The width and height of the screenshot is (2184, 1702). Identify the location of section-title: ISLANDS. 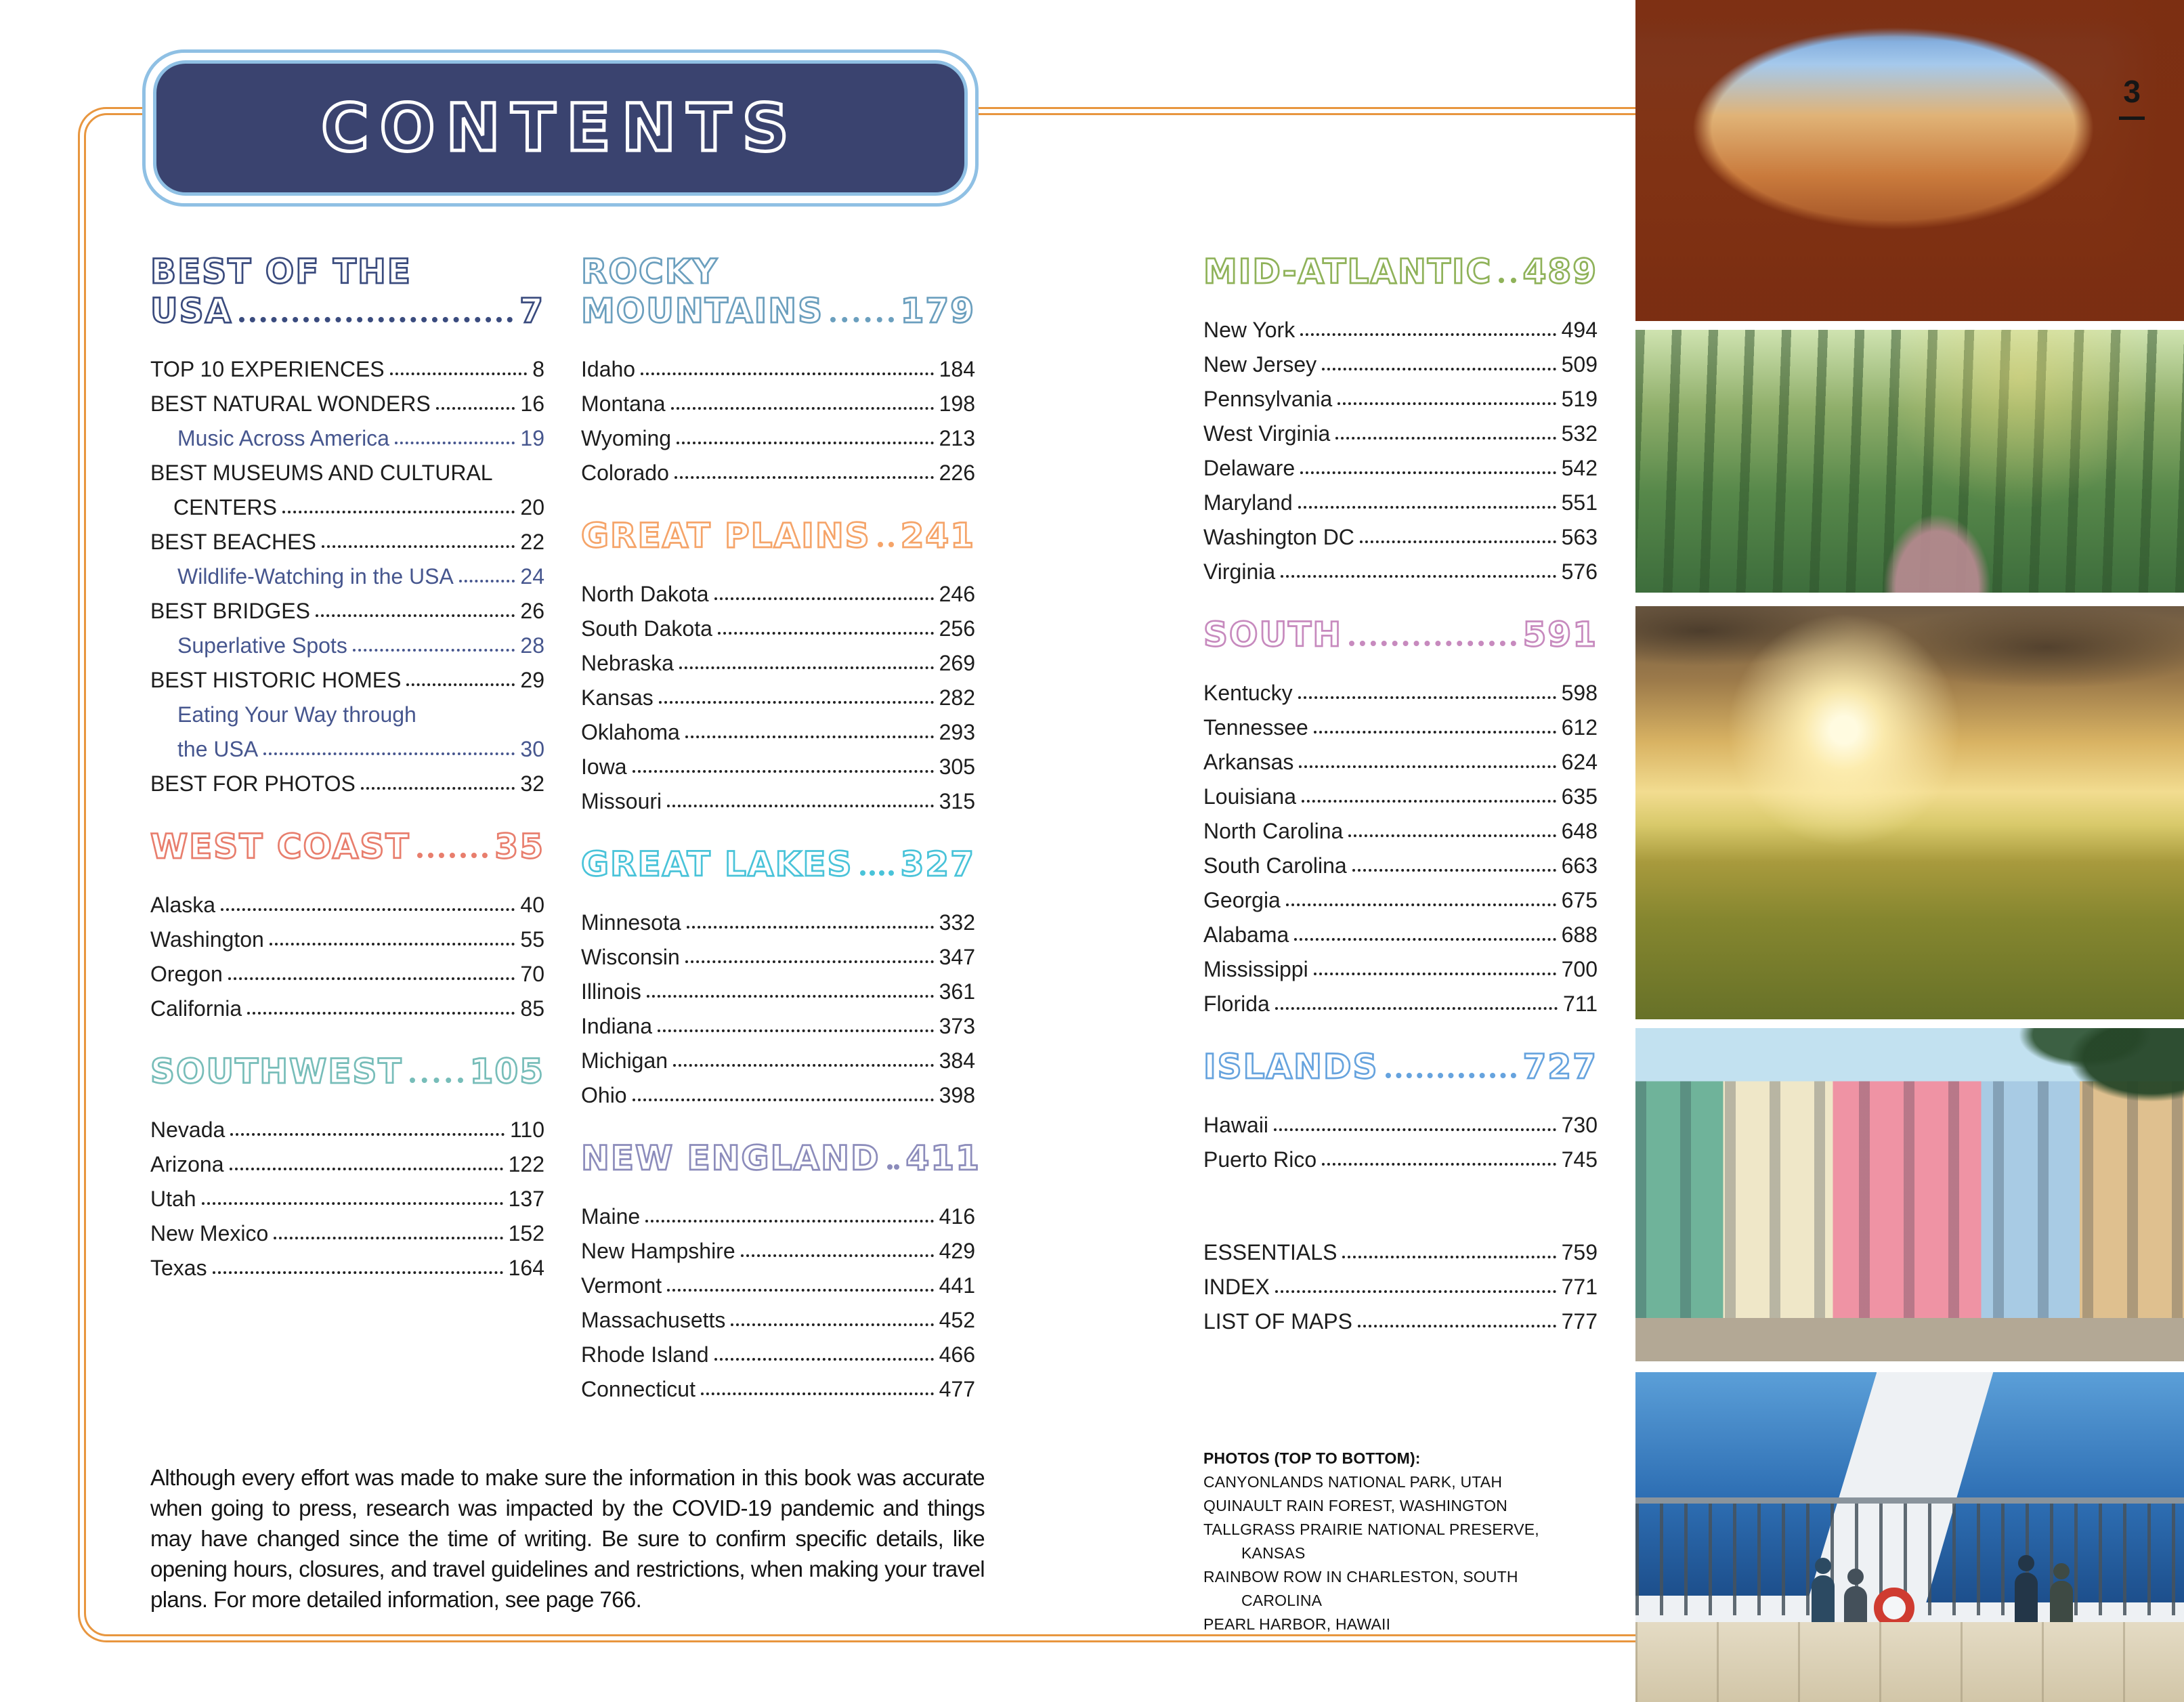
(1291, 1067).